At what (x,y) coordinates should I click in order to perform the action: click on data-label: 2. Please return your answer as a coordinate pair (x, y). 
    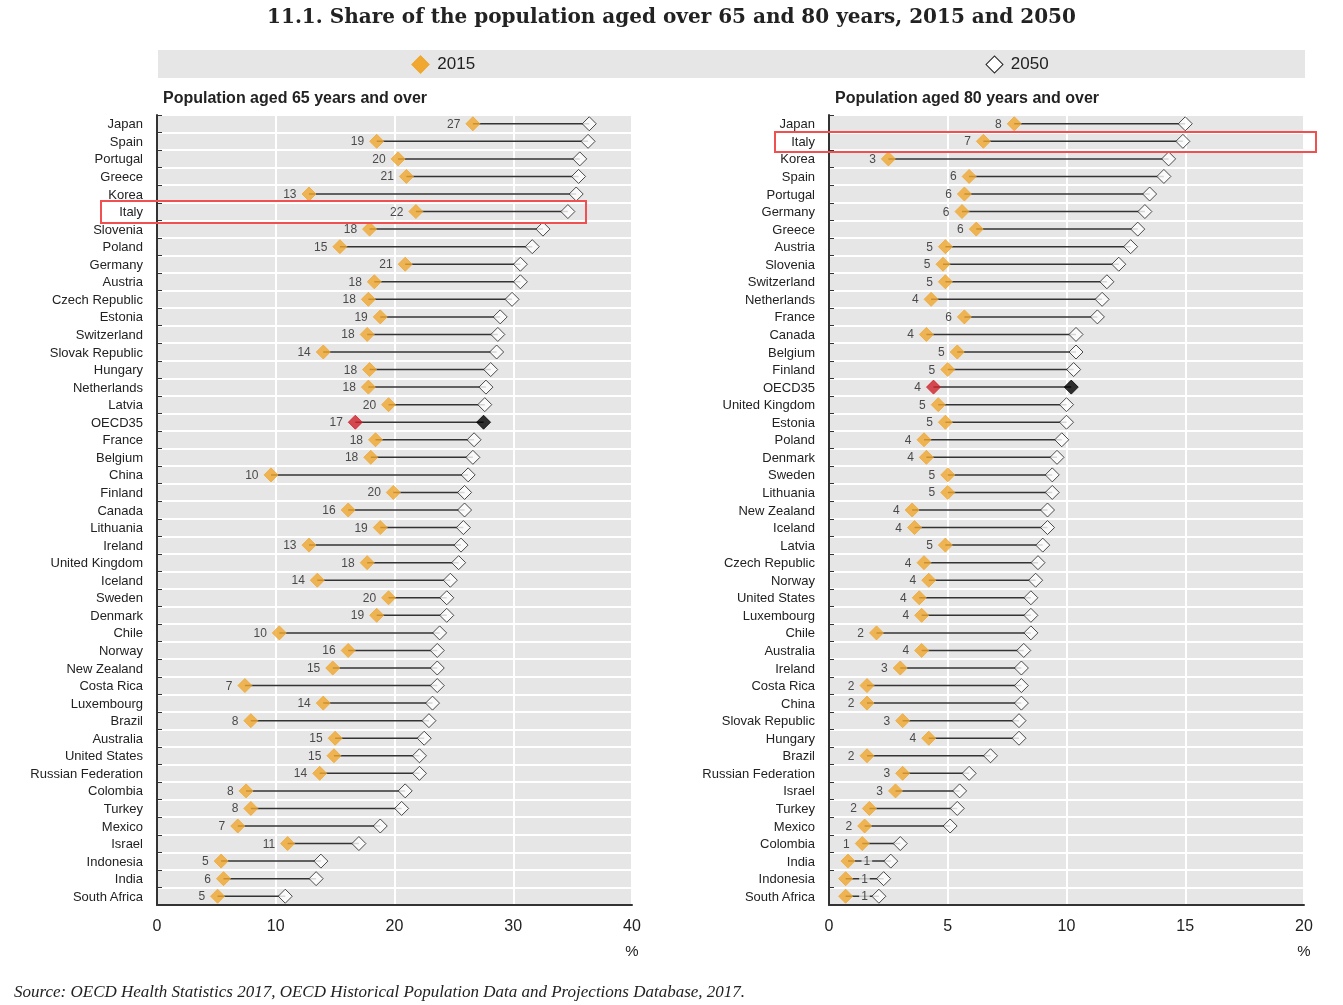
    Looking at the image, I should click on (851, 703).